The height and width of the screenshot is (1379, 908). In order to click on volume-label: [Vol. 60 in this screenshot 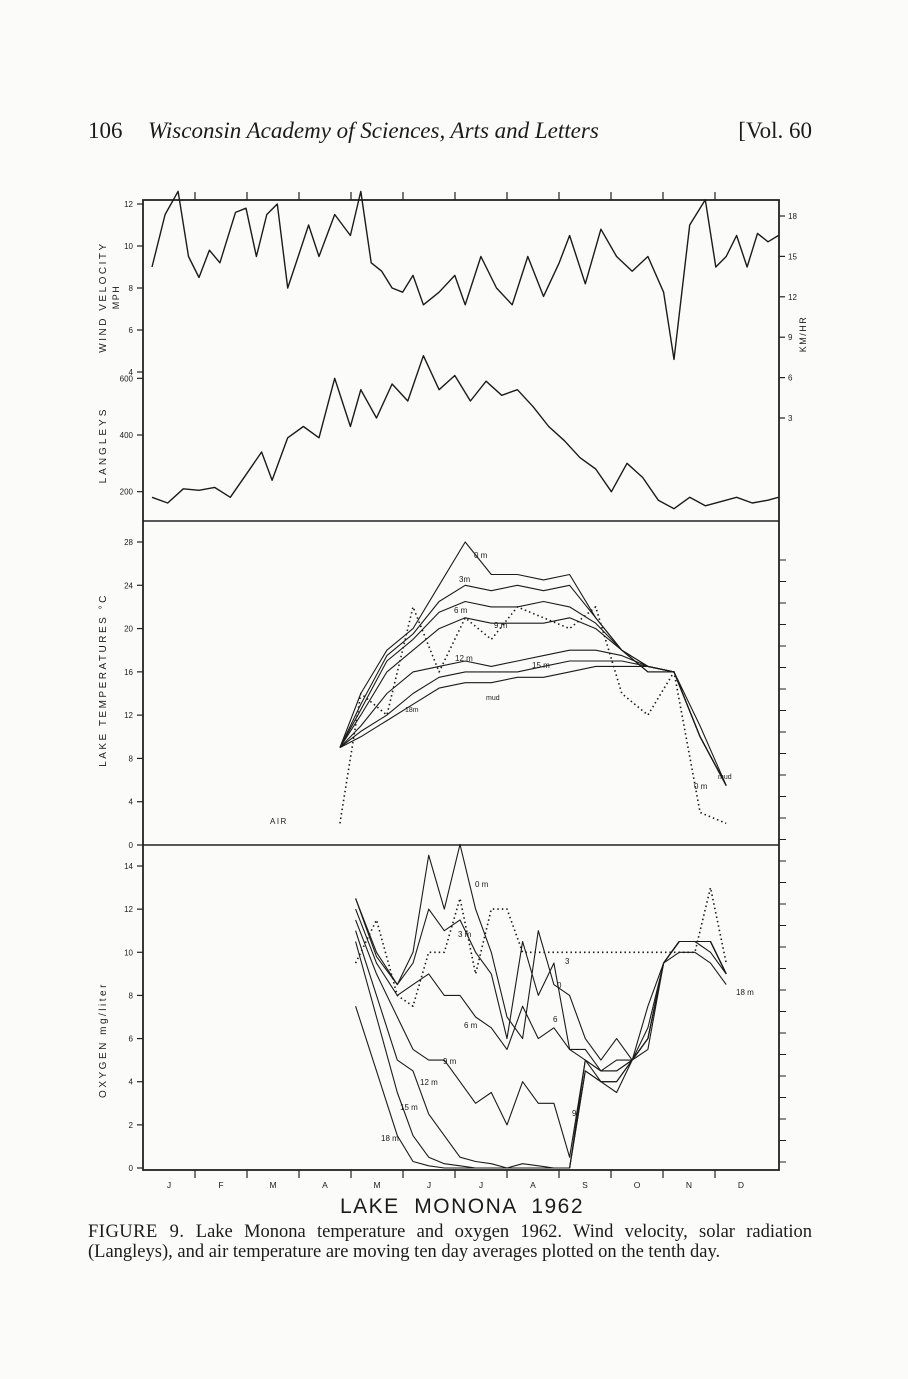, I will do `click(775, 130)`.